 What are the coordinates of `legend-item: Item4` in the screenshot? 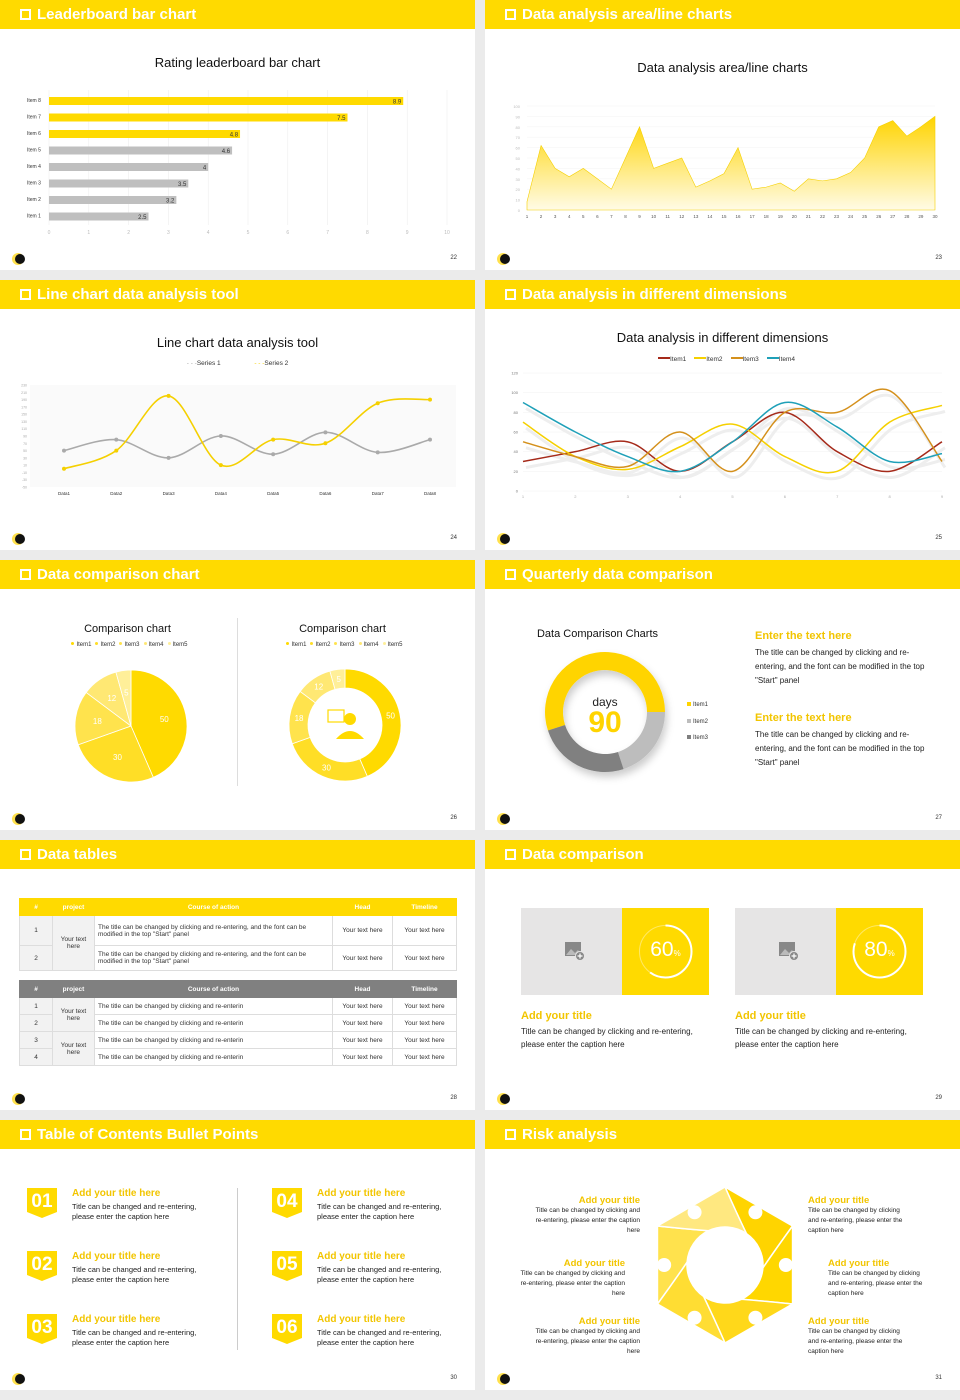 It's located at (371, 645).